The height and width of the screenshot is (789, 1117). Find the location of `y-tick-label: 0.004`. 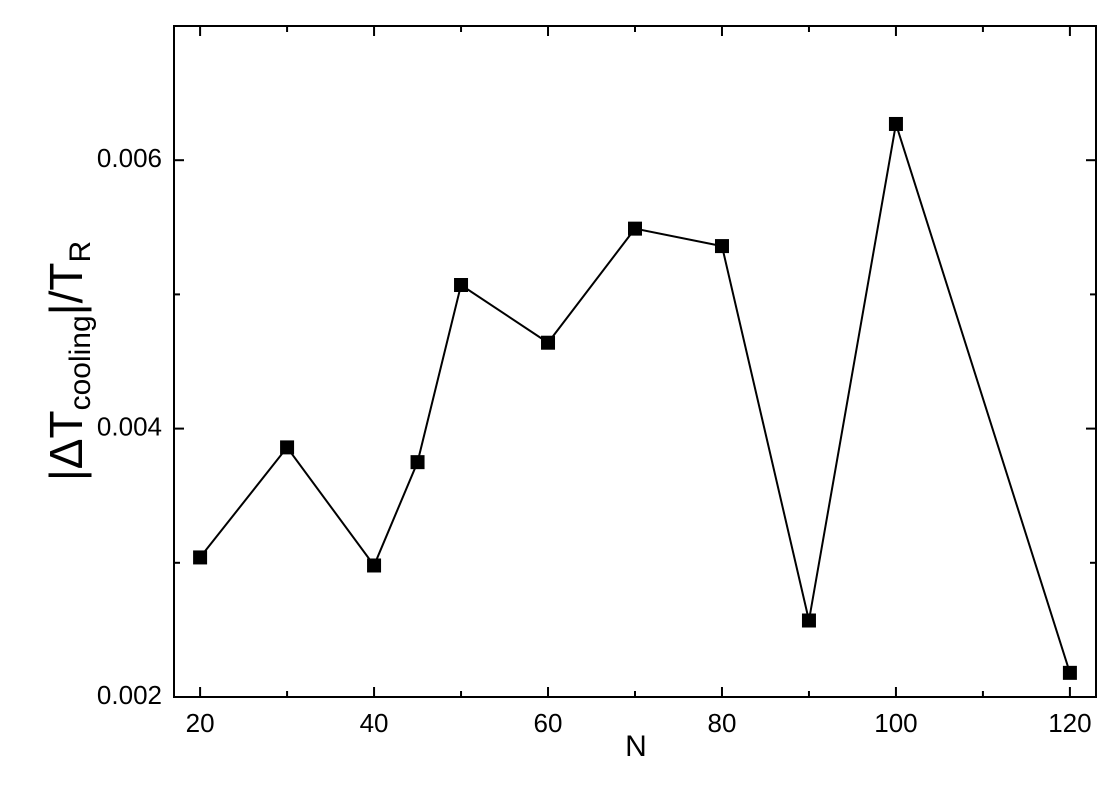

y-tick-label: 0.004 is located at coordinates (129, 426).